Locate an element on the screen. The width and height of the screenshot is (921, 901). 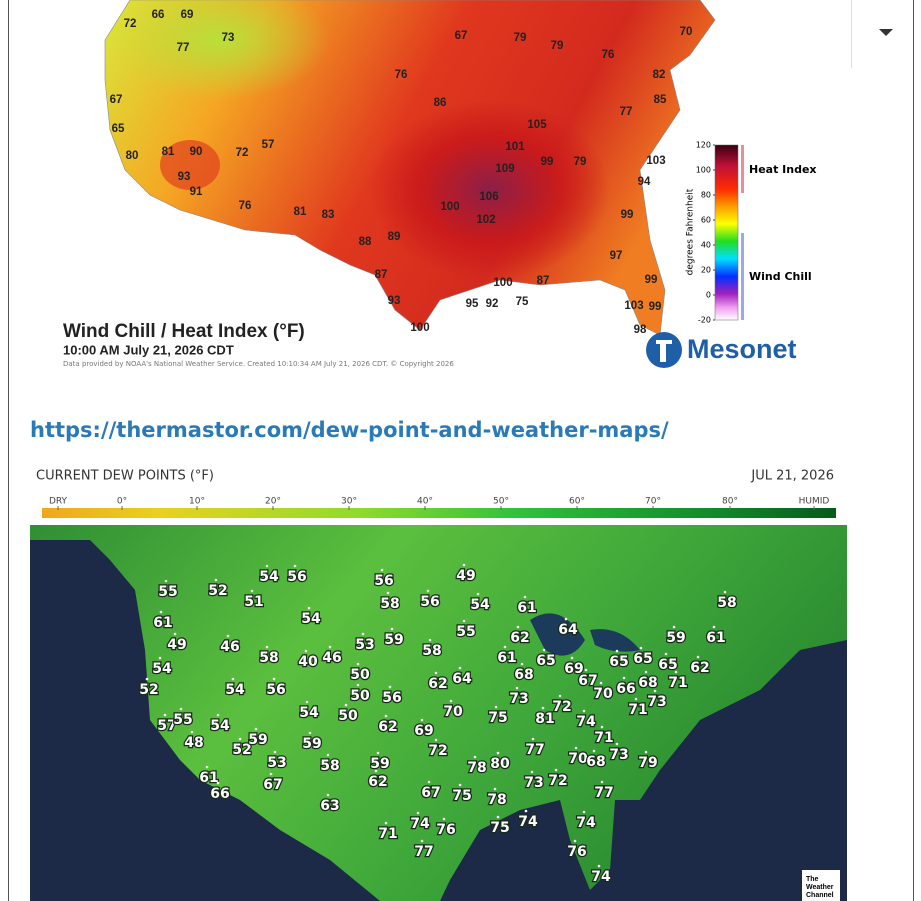
heat-value: 80 is located at coordinates (132, 156).